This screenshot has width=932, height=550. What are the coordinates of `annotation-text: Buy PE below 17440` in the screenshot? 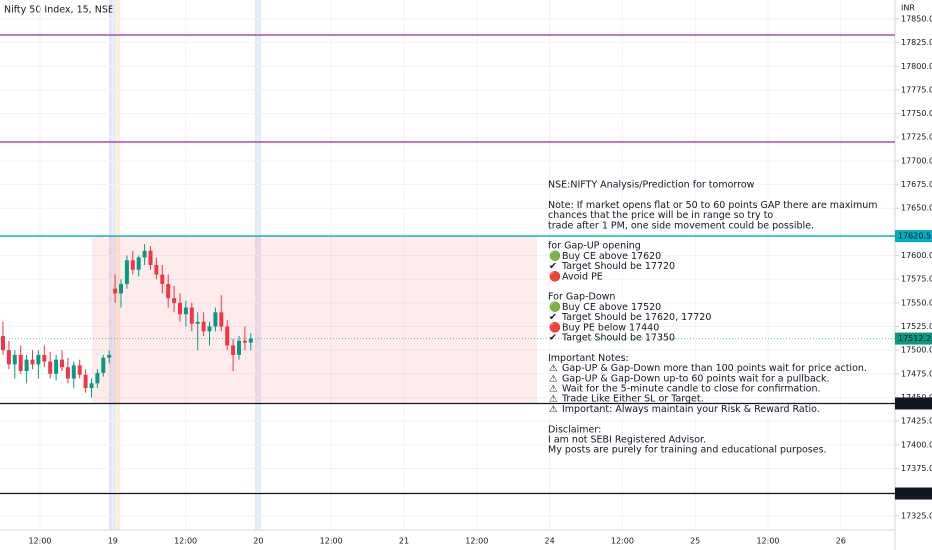 It's located at (610, 327).